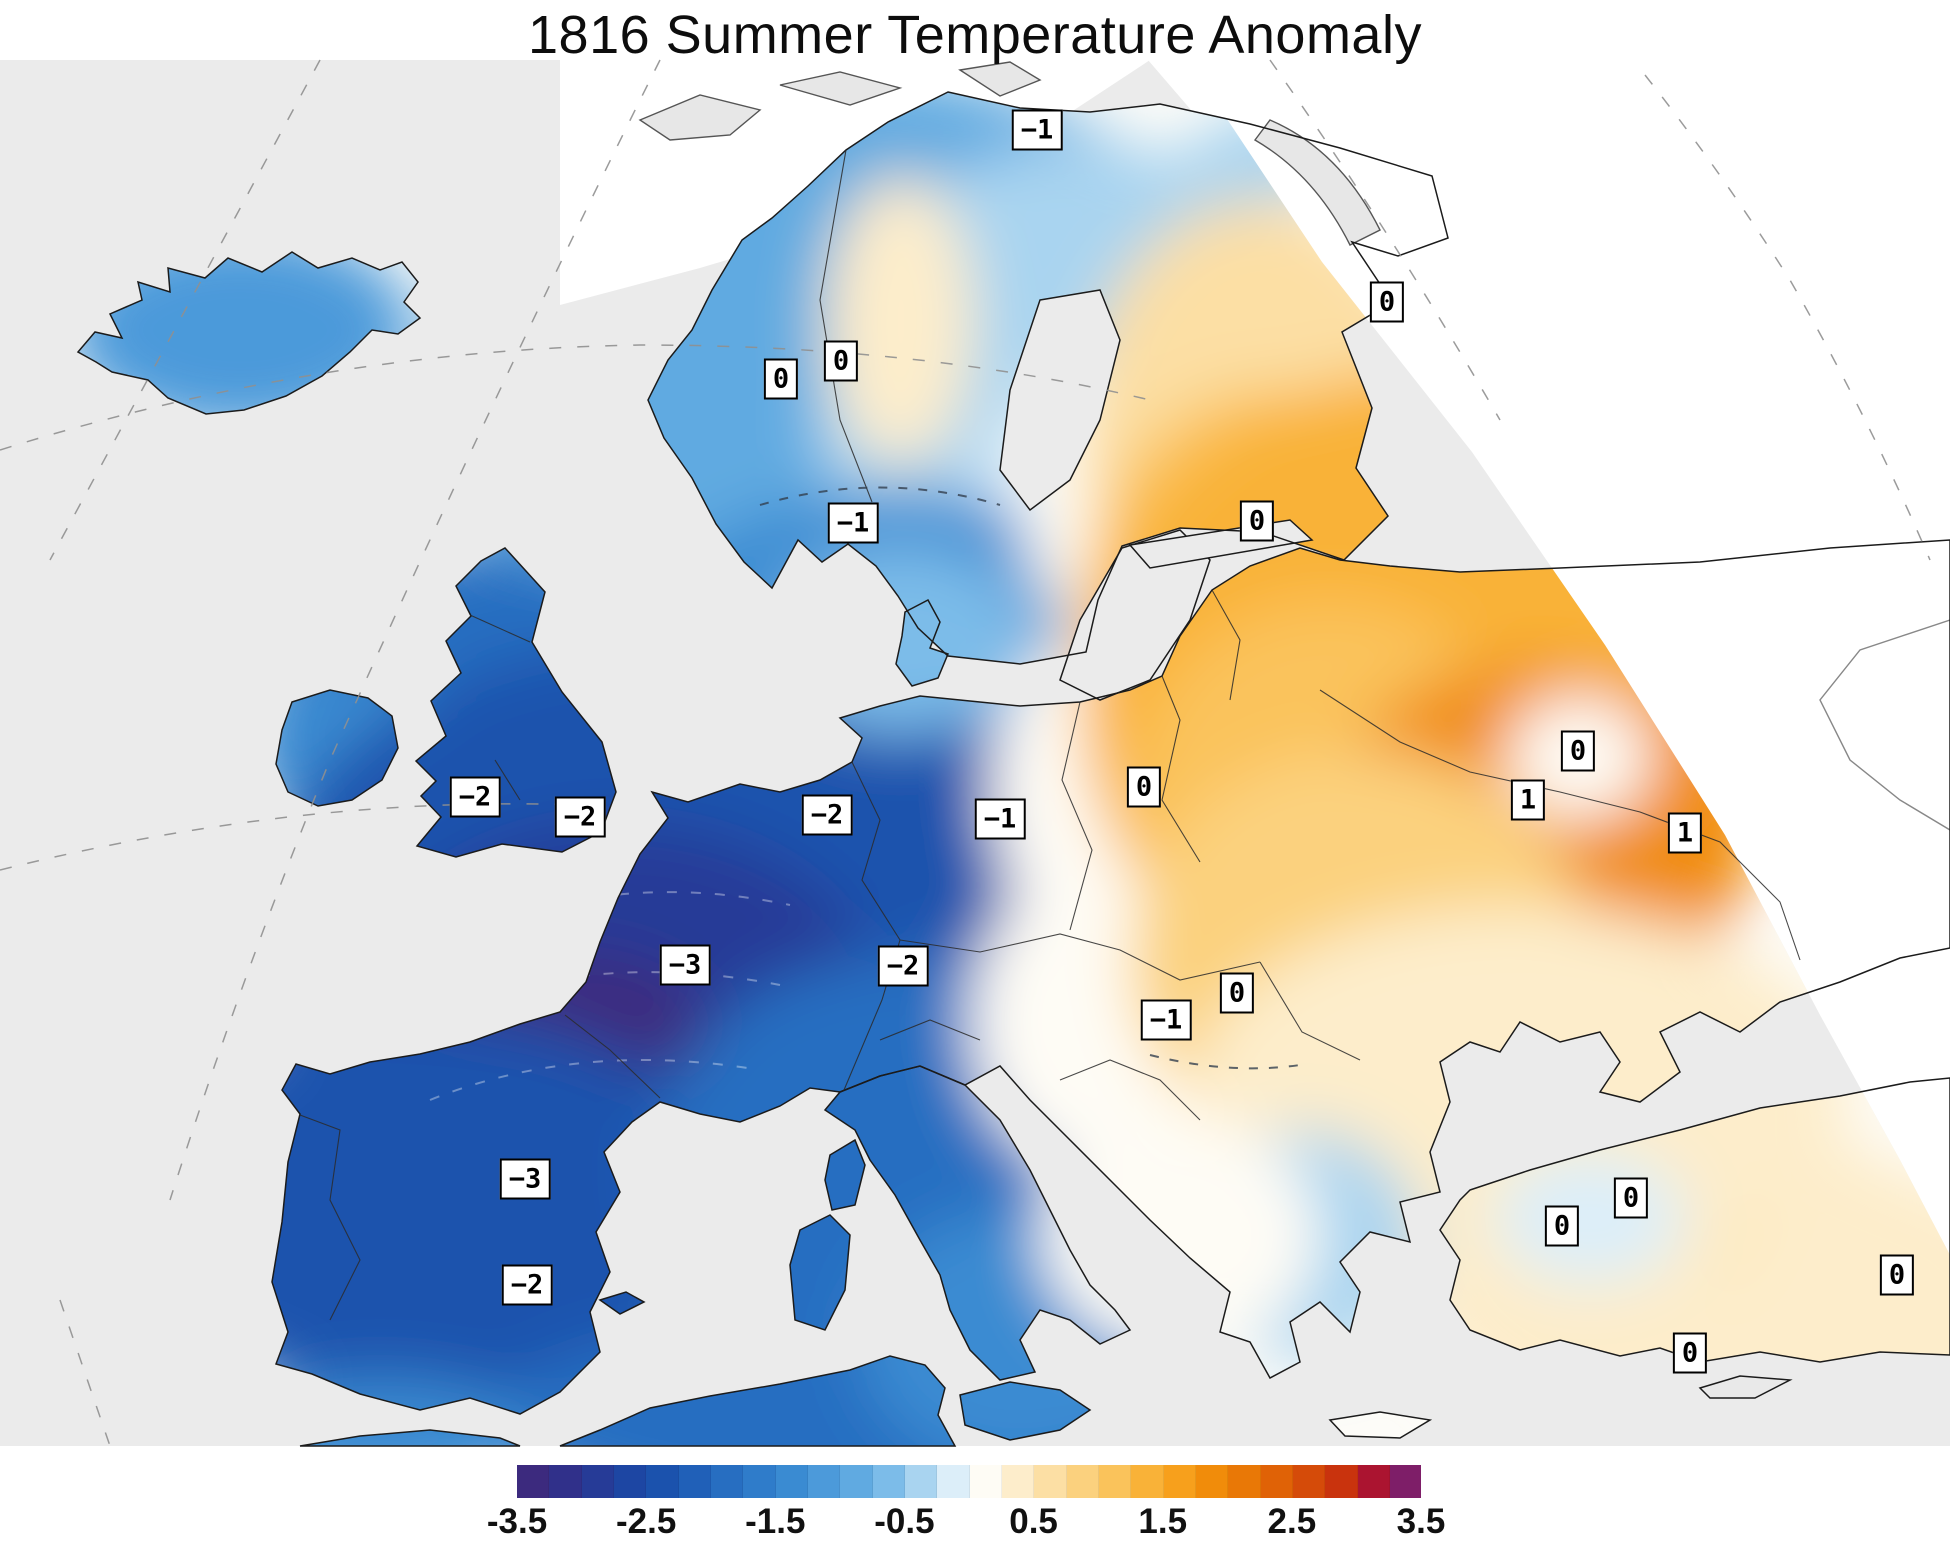  What do you see at coordinates (758, 1401) in the screenshot?
I see `coastline-northafrica` at bounding box center [758, 1401].